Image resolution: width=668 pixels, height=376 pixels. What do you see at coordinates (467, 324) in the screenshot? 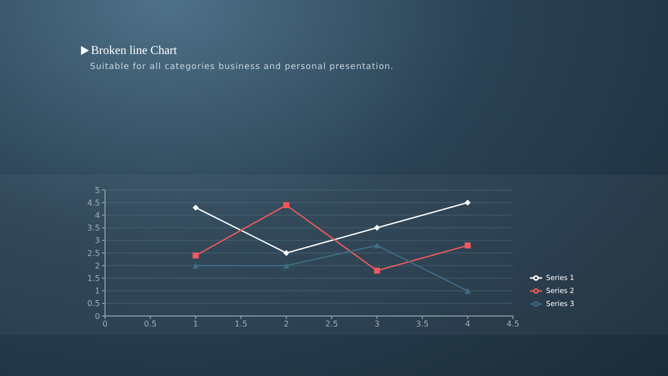
I see `x-tick-label: 4` at bounding box center [467, 324].